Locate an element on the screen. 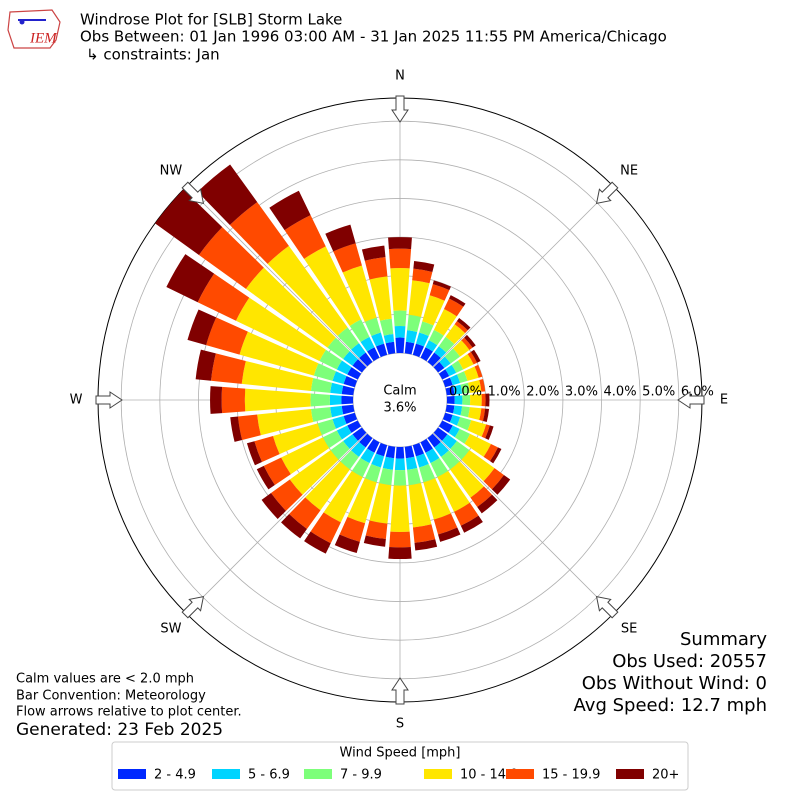 The width and height of the screenshot is (800, 800). r-tick-label: 1.0% is located at coordinates (504, 392).